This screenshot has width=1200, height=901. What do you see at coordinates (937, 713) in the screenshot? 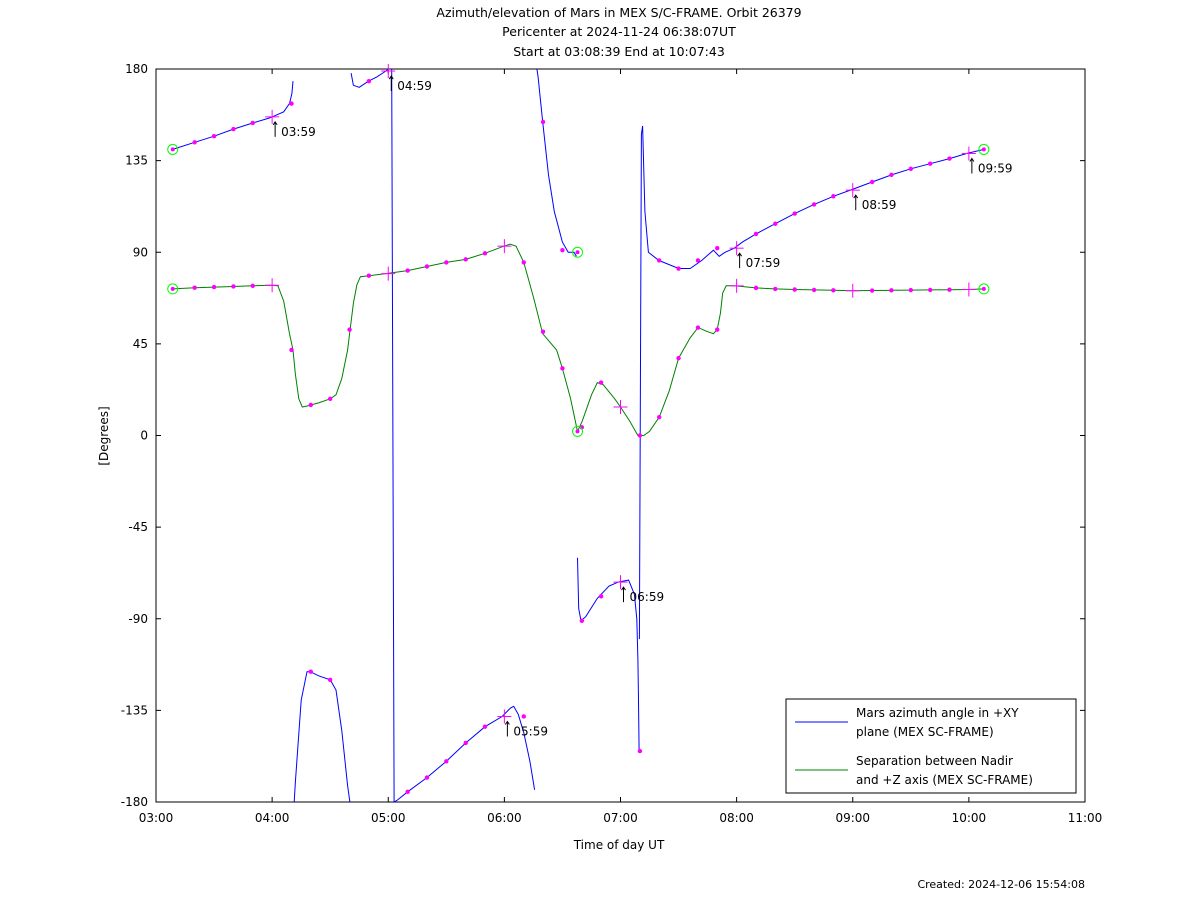
I see `legend-label: Mars azimuth angle in +XY` at bounding box center [937, 713].